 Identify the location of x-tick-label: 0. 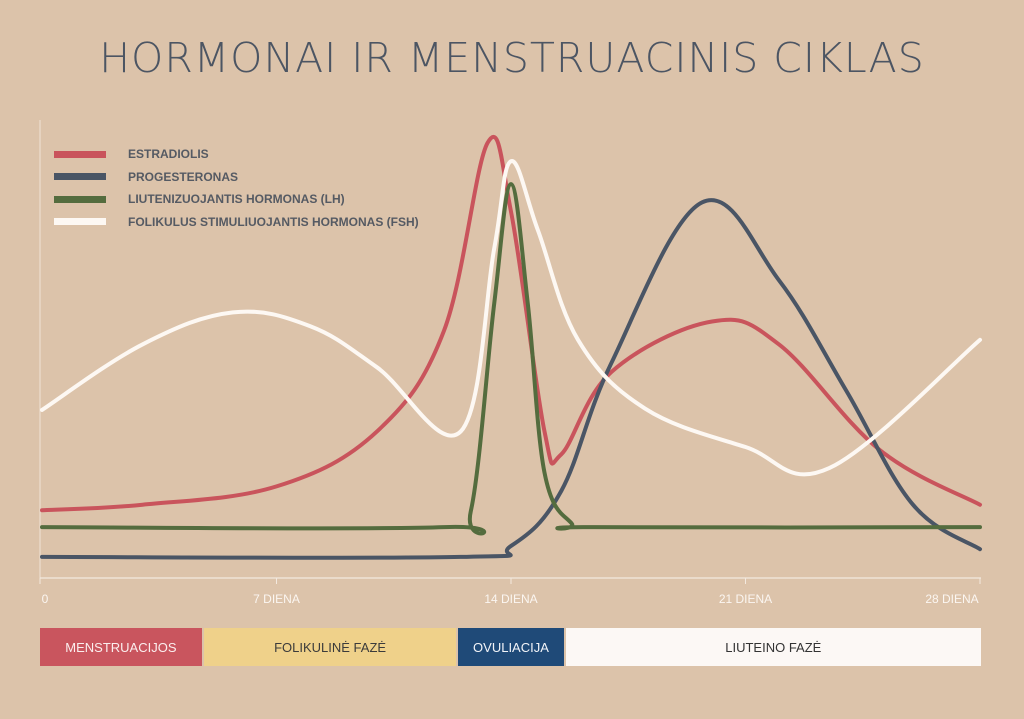
(45, 599).